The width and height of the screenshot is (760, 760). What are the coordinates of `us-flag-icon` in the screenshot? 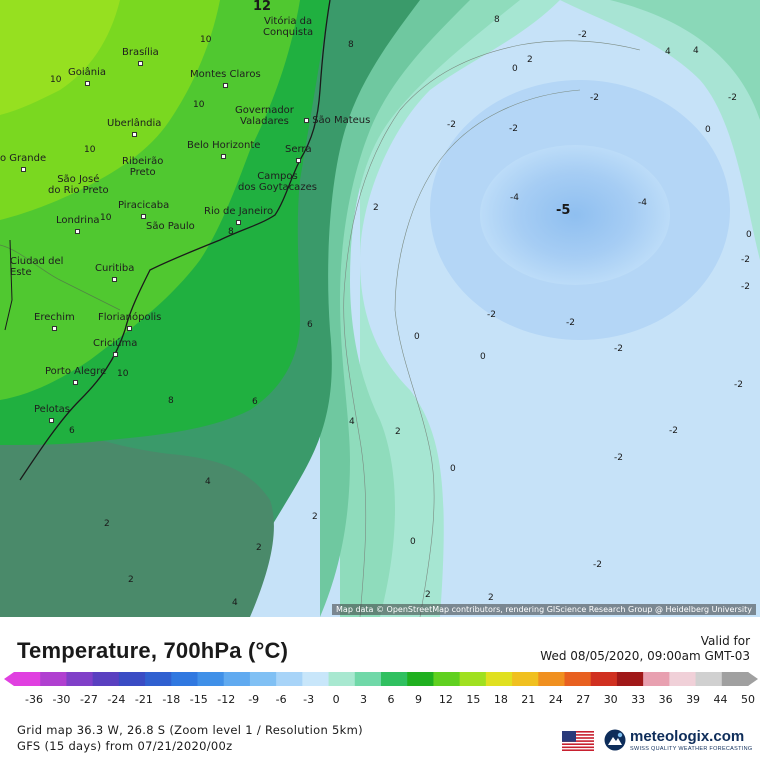 It's located at (578, 741).